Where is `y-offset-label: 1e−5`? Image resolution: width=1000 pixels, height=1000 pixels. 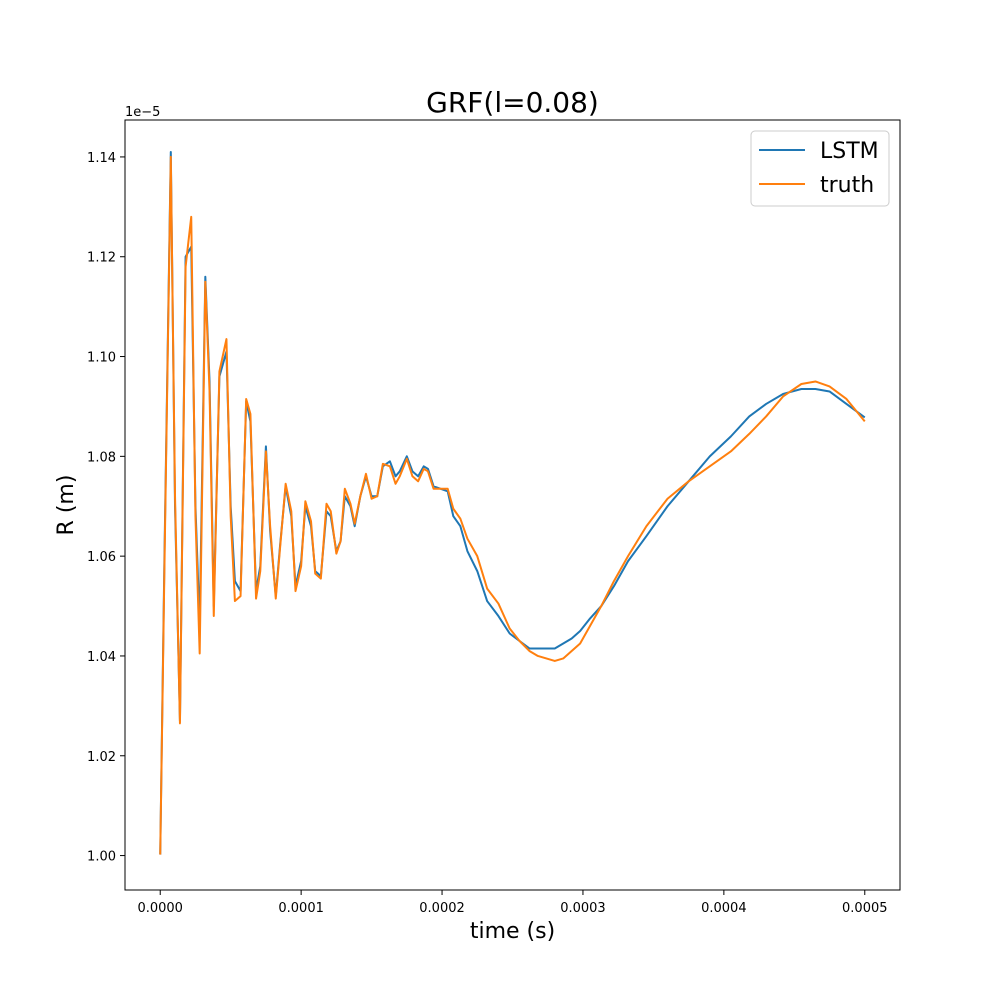
y-offset-label: 1e−5 is located at coordinates (142, 112).